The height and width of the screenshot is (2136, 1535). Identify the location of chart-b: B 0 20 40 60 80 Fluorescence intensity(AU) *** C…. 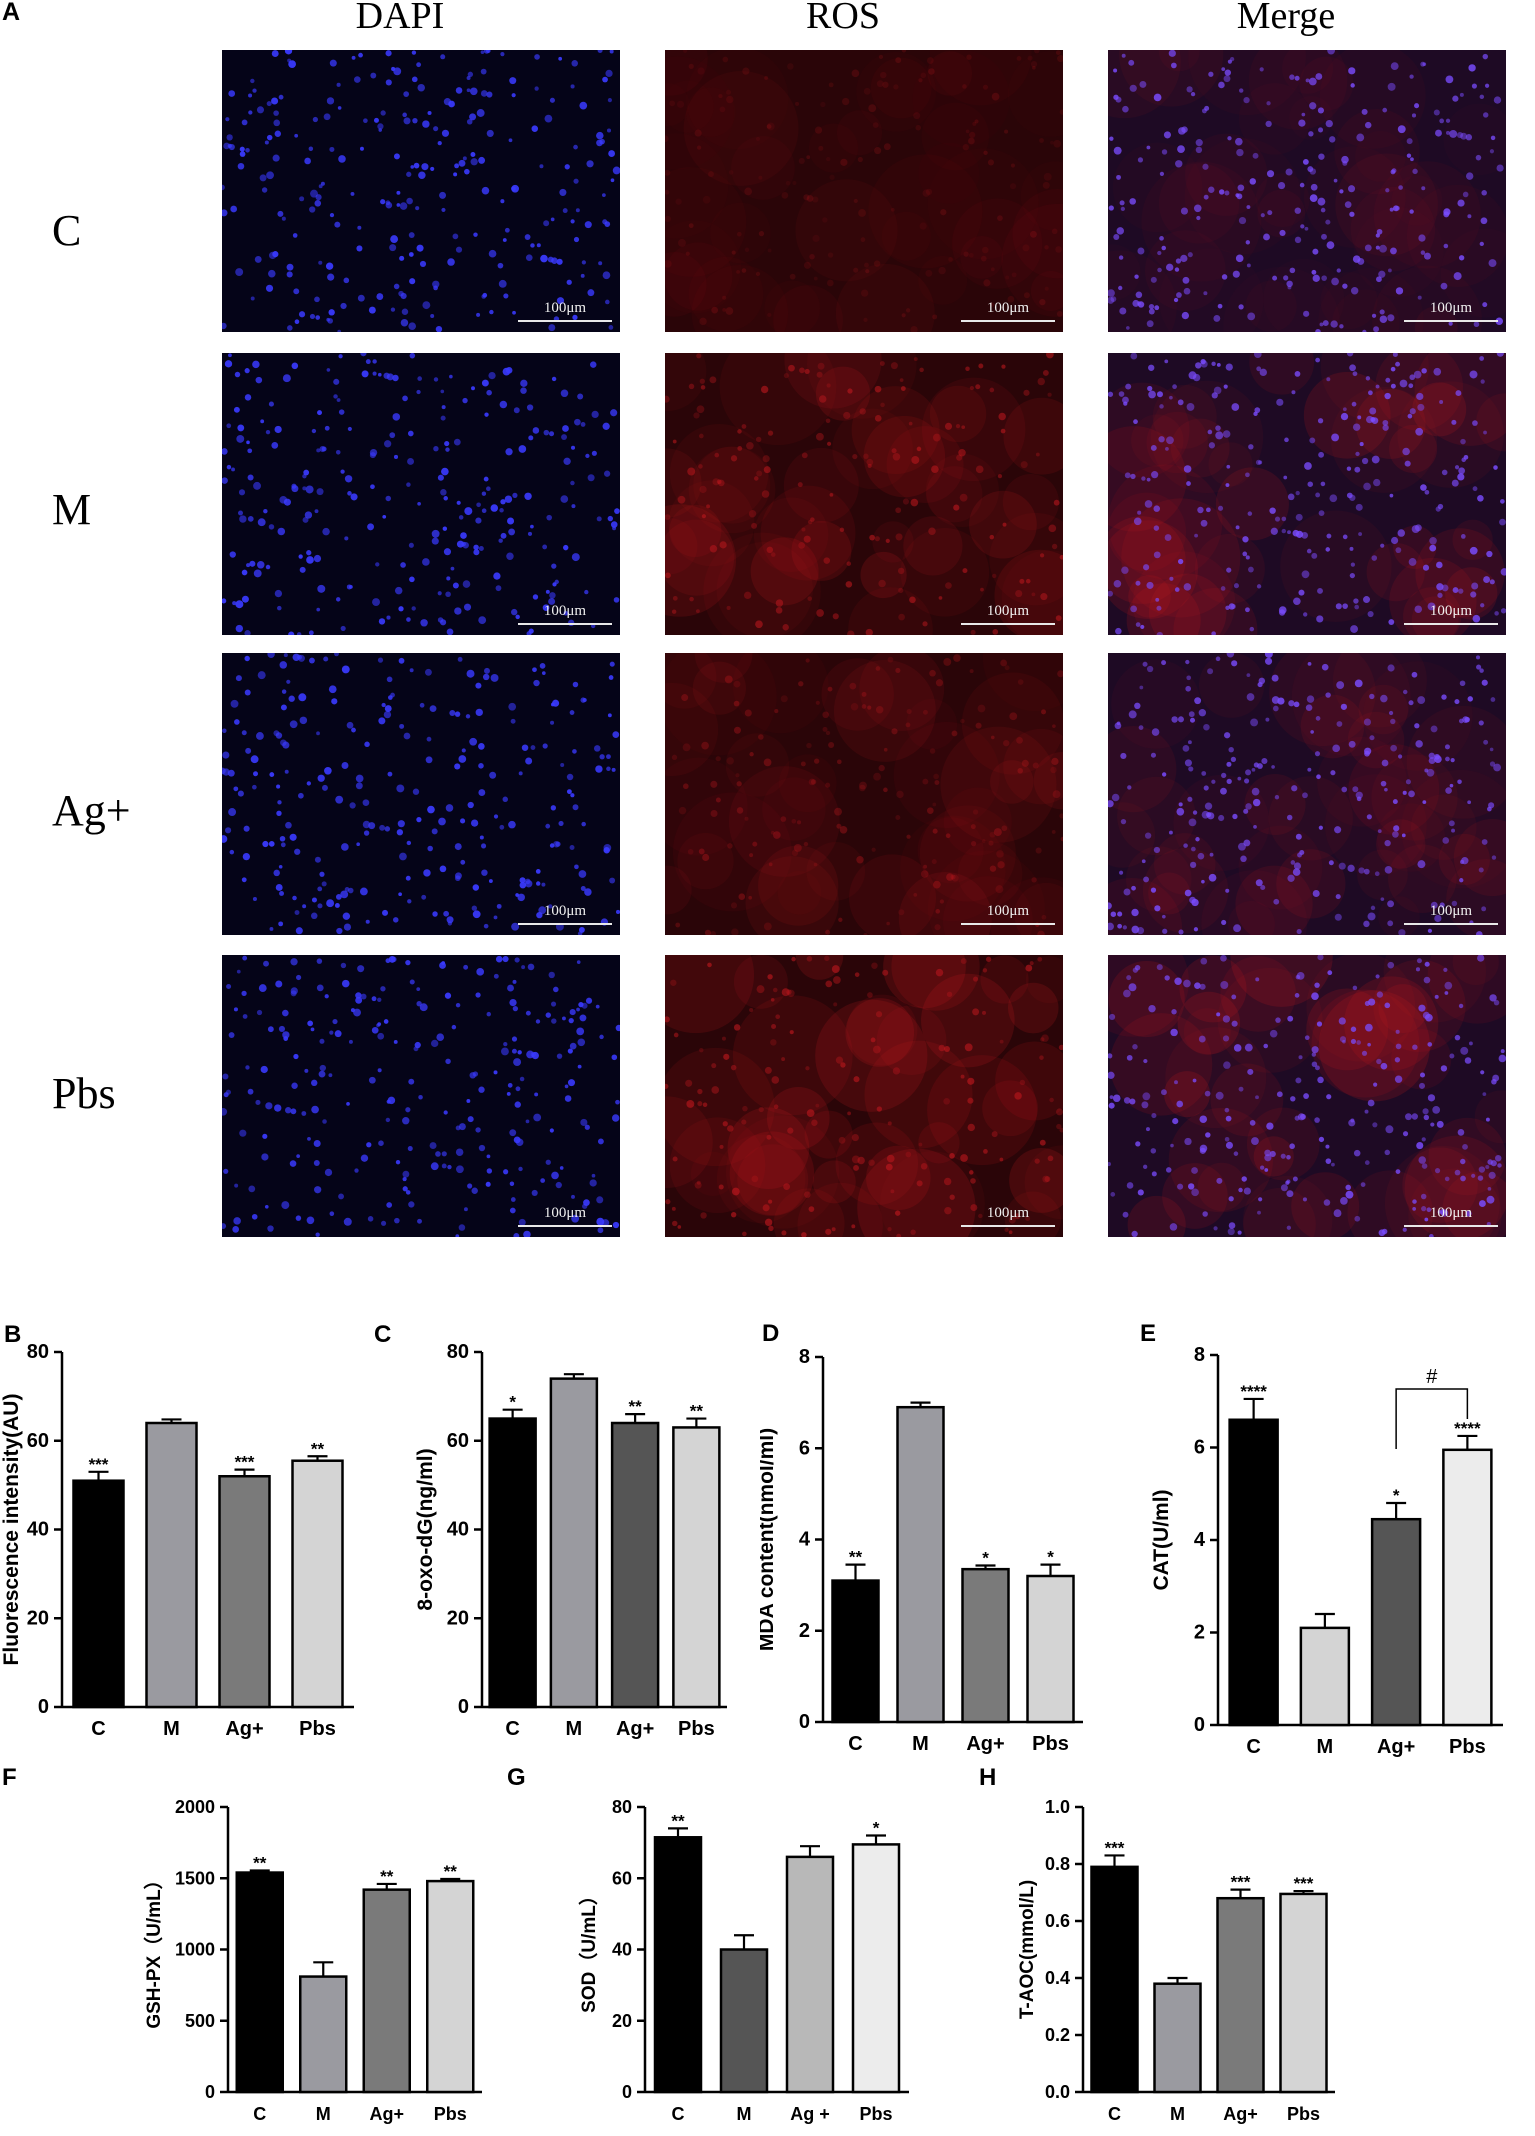
(185, 1530).